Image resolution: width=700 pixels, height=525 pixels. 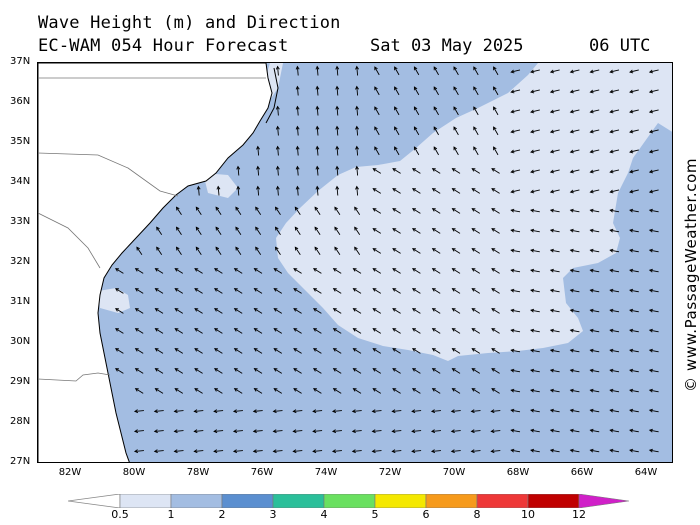 What do you see at coordinates (189, 23) in the screenshot?
I see `map-title: Wave Height (m) and Direction` at bounding box center [189, 23].